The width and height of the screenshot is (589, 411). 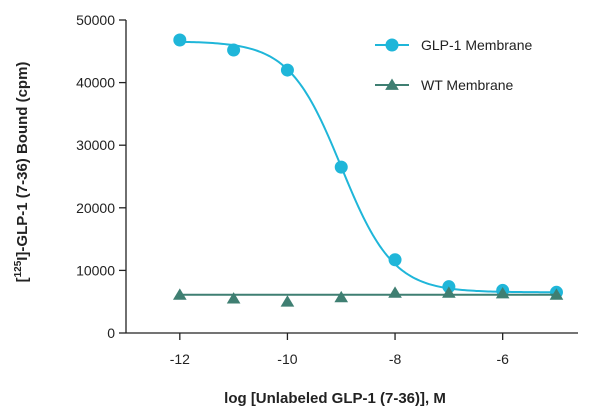 What do you see at coordinates (335, 398) in the screenshot?
I see `x-axis-title: log [Unlabeled GLP-1 (7-36)], M` at bounding box center [335, 398].